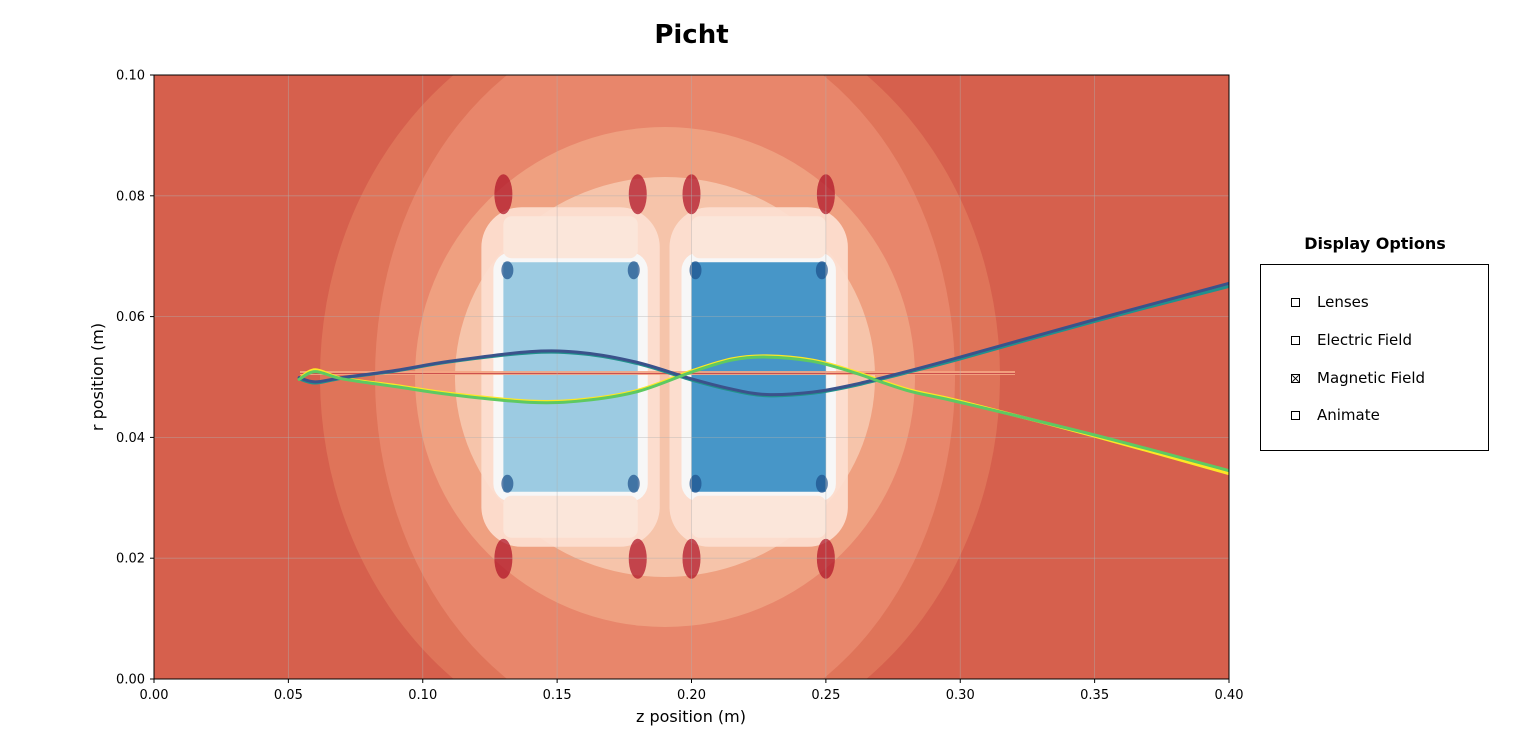 The image size is (1536, 754). I want to click on y-tick-label: 0.02, so click(130, 559).